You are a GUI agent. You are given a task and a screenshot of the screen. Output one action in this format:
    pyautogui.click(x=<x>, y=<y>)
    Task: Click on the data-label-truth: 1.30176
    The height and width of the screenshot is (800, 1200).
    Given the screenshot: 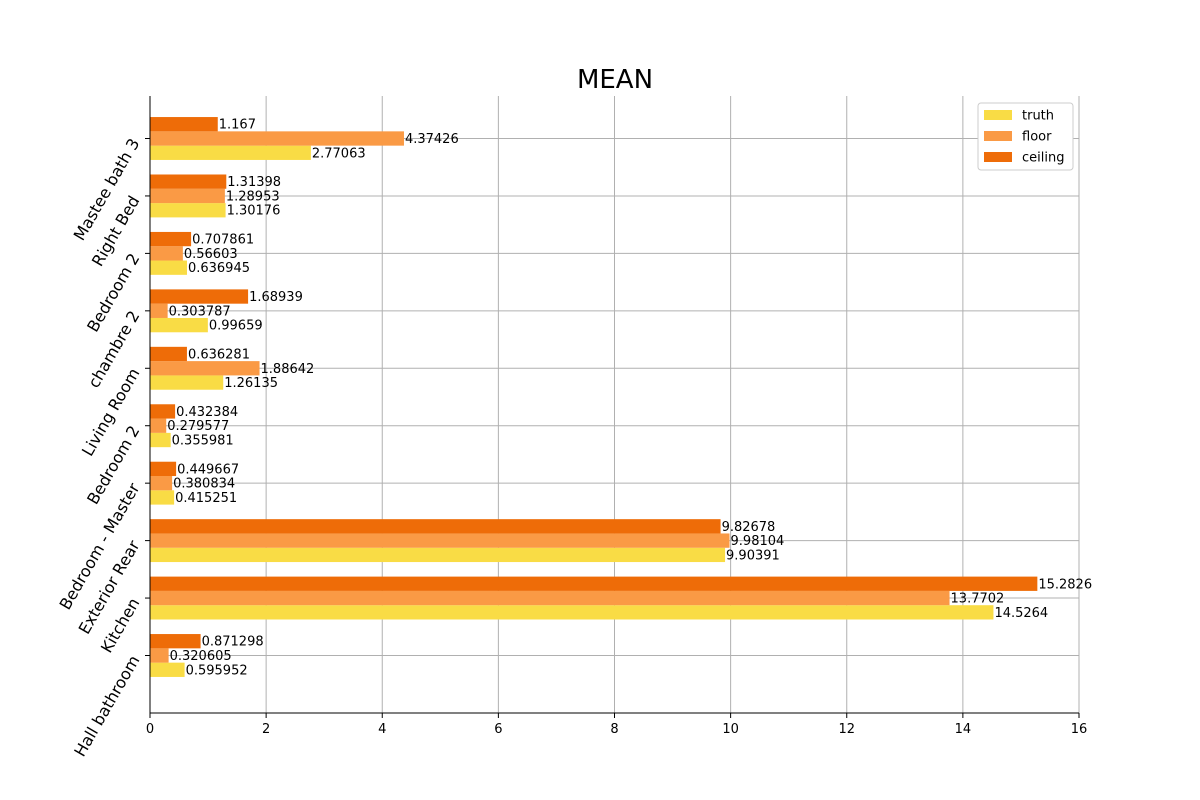 What is the action you would take?
    pyautogui.click(x=254, y=211)
    